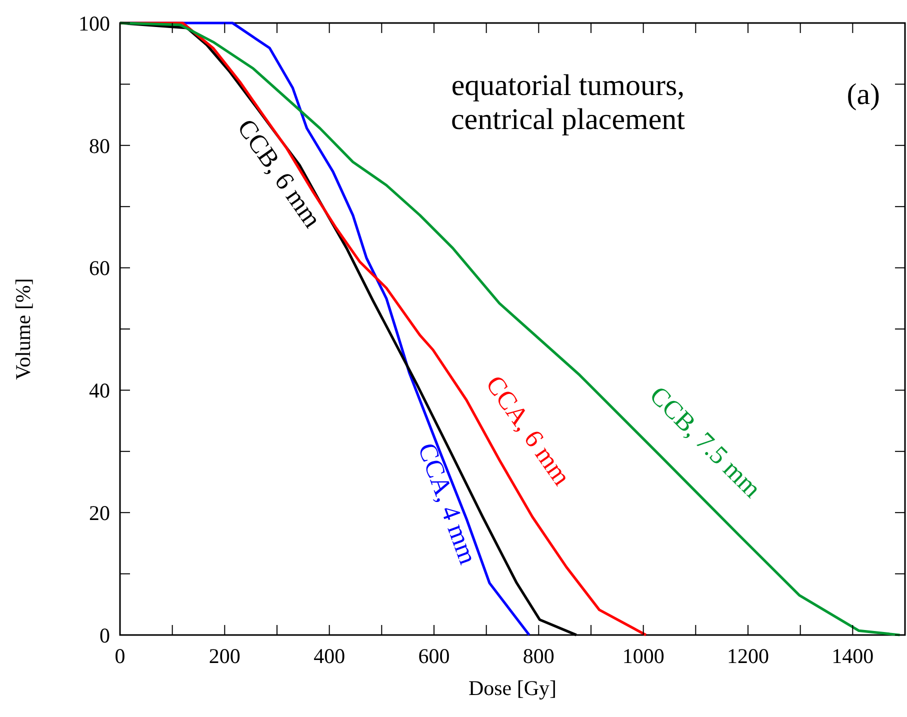  I want to click on y-tick-label: 40, so click(99, 390).